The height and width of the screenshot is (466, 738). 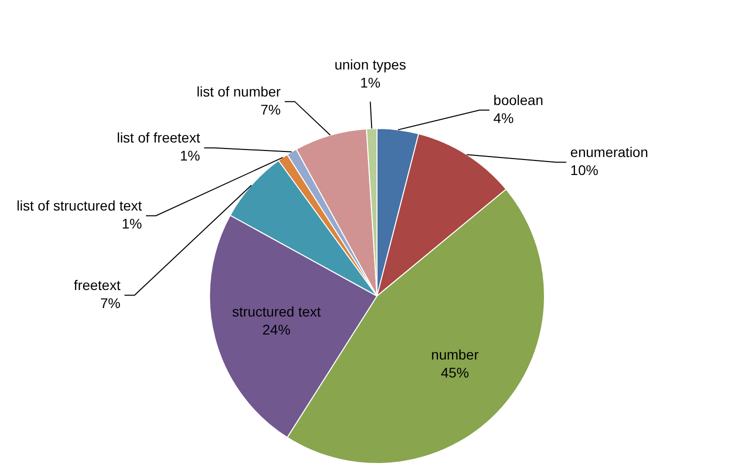 I want to click on slice-label: enumeration, so click(x=609, y=152).